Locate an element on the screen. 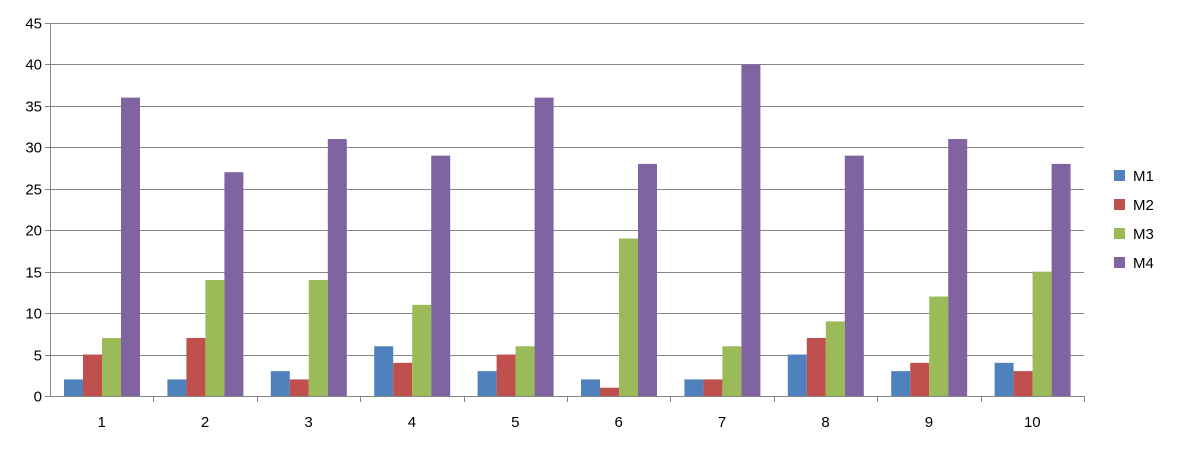  y-tick-label: 45 is located at coordinates (33, 24).